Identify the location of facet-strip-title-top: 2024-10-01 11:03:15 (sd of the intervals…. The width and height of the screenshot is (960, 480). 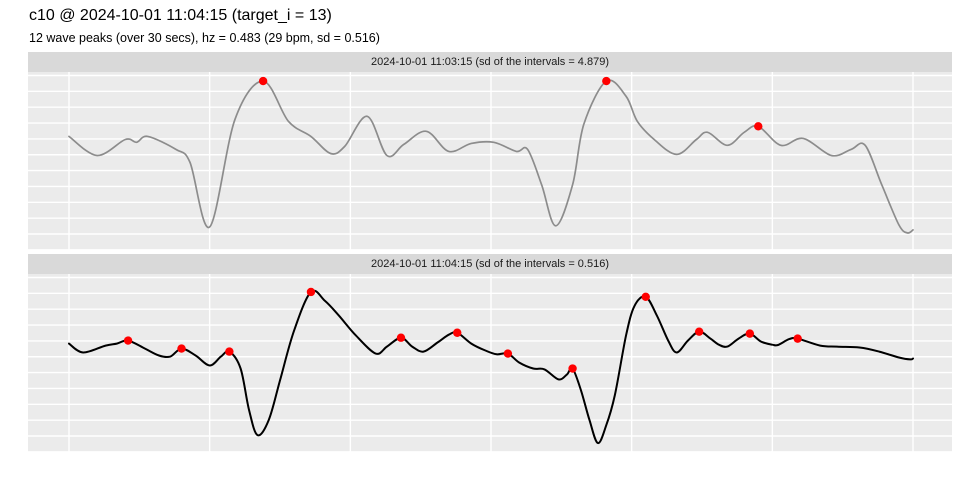
(490, 62).